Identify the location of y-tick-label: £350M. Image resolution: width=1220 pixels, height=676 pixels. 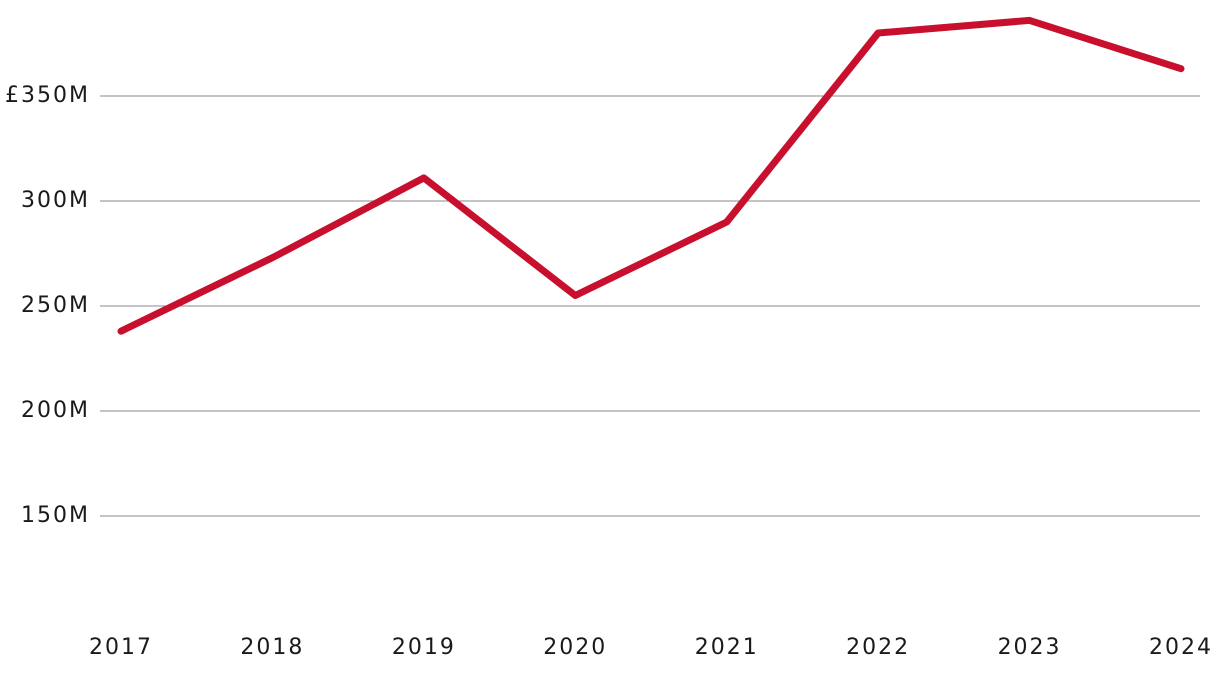
(47, 95).